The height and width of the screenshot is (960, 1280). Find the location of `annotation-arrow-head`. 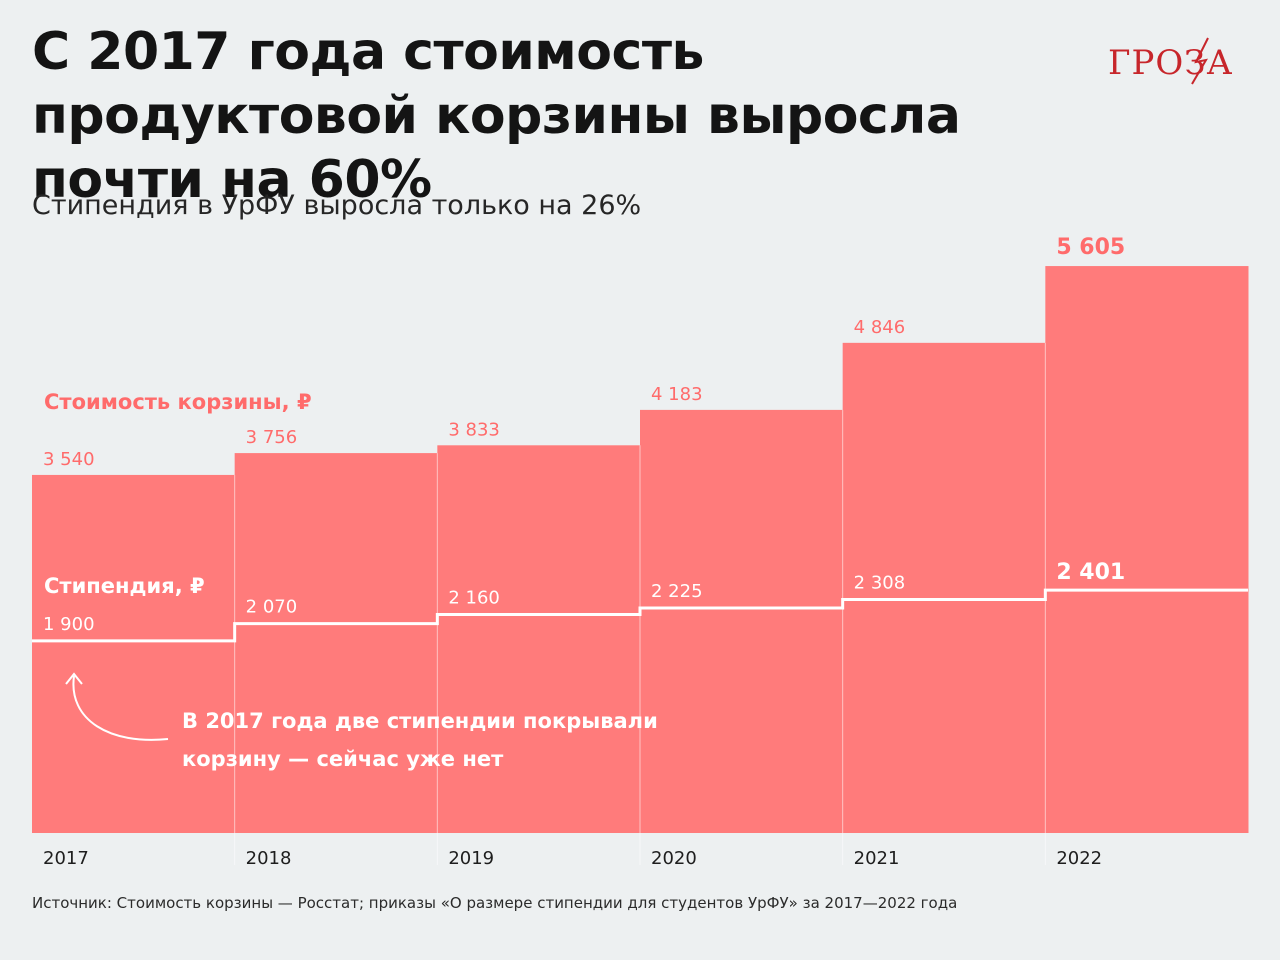

annotation-arrow-head is located at coordinates (74, 678).